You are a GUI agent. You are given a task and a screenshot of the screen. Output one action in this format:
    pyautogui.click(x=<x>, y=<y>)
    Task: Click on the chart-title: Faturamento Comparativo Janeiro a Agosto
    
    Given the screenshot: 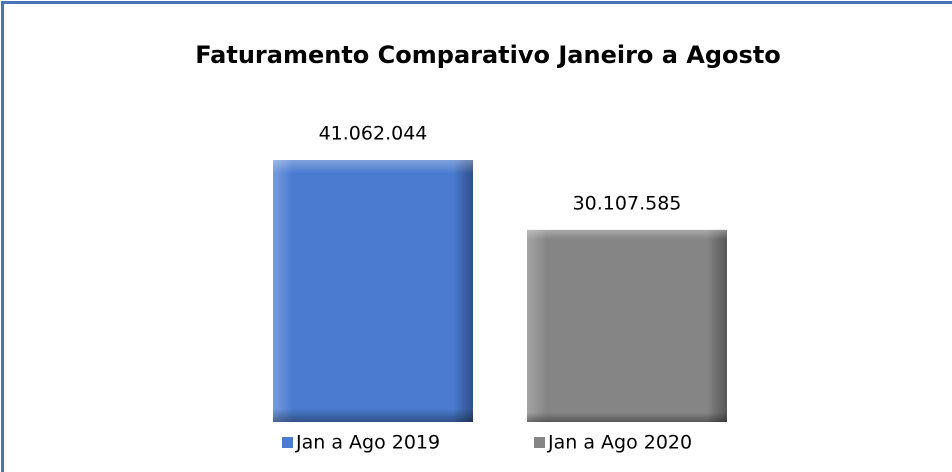 What is the action you would take?
    pyautogui.click(x=488, y=55)
    